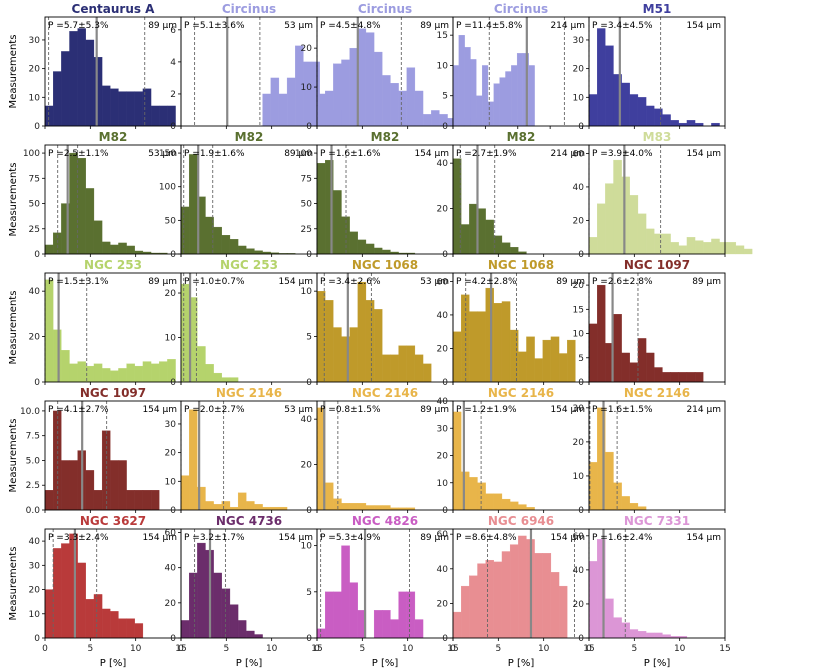  What do you see at coordinates (634, 649) in the screenshot?
I see `x-tick-label: 5` at bounding box center [634, 649].